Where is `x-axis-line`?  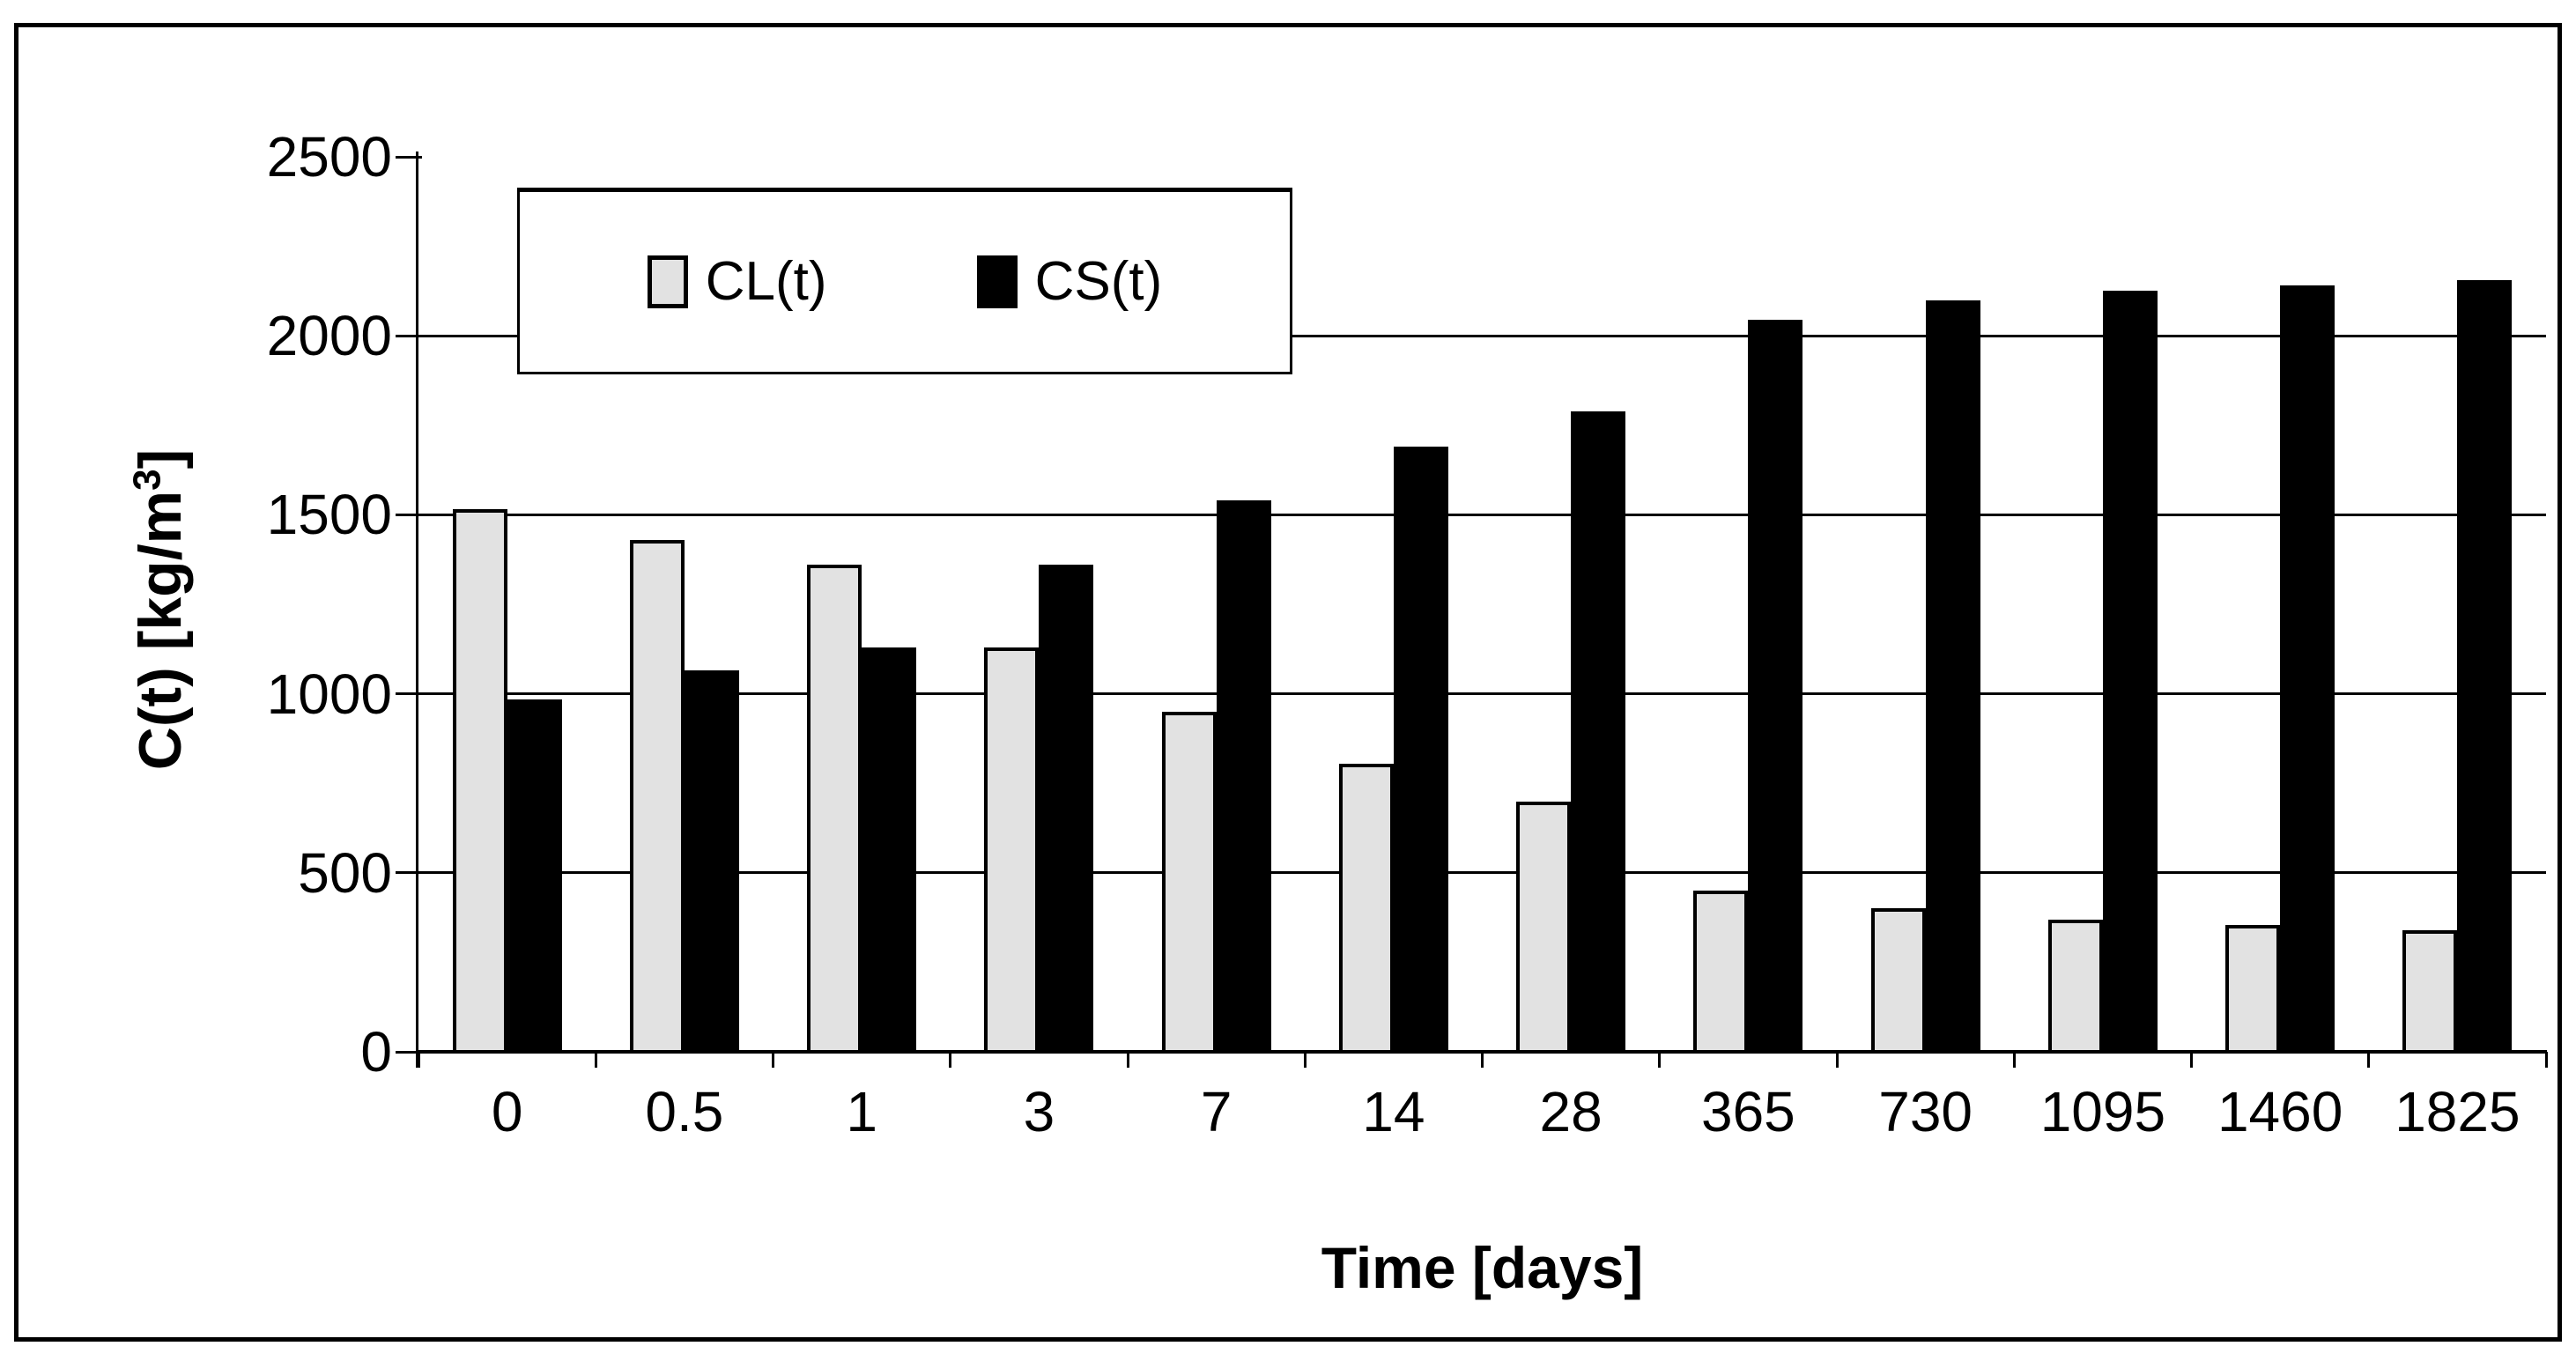 x-axis-line is located at coordinates (1482, 1052).